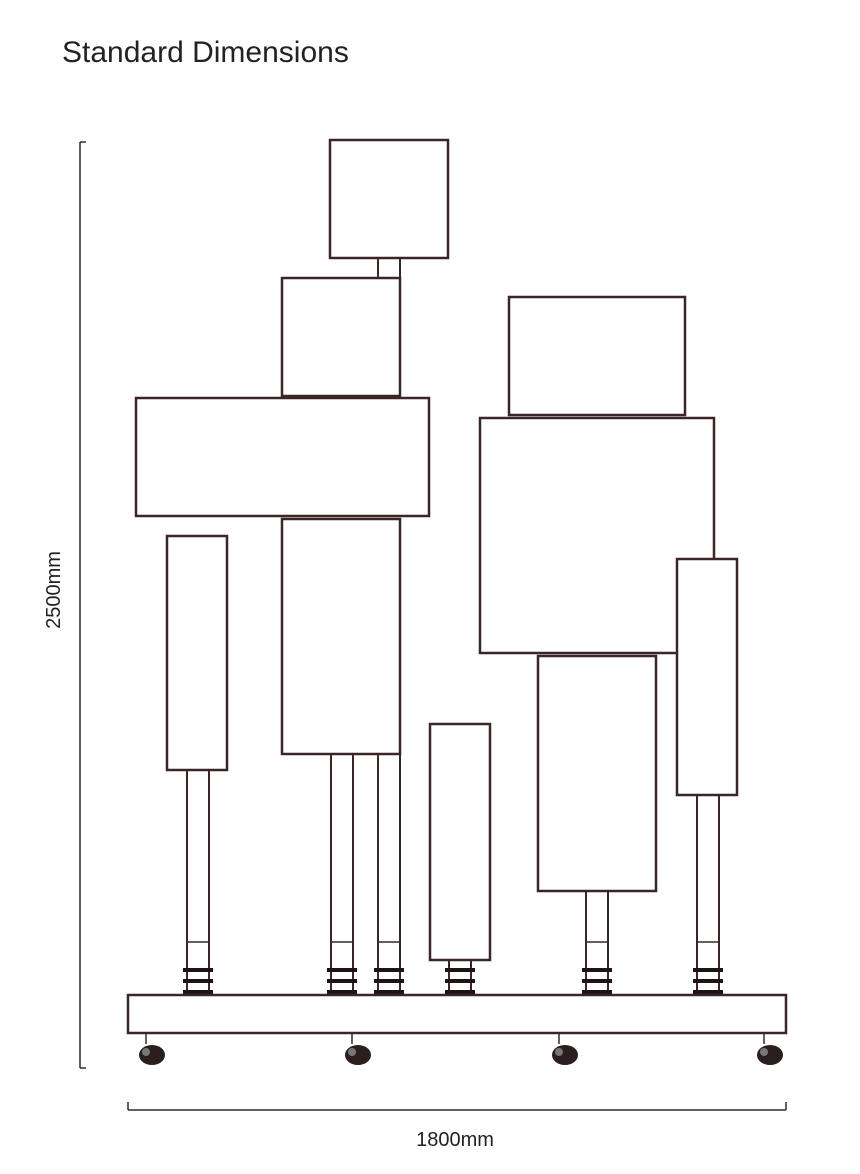 Image resolution: width=860 pixels, height=1174 pixels. Describe the element at coordinates (455, 1140) in the screenshot. I see `width-label: 1800mm` at that location.